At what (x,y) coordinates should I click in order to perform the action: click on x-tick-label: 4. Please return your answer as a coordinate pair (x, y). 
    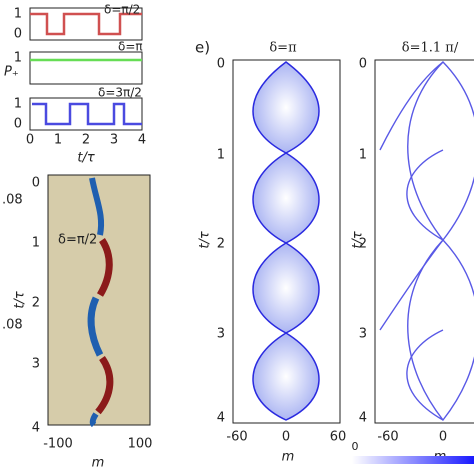
    Looking at the image, I should click on (142, 140).